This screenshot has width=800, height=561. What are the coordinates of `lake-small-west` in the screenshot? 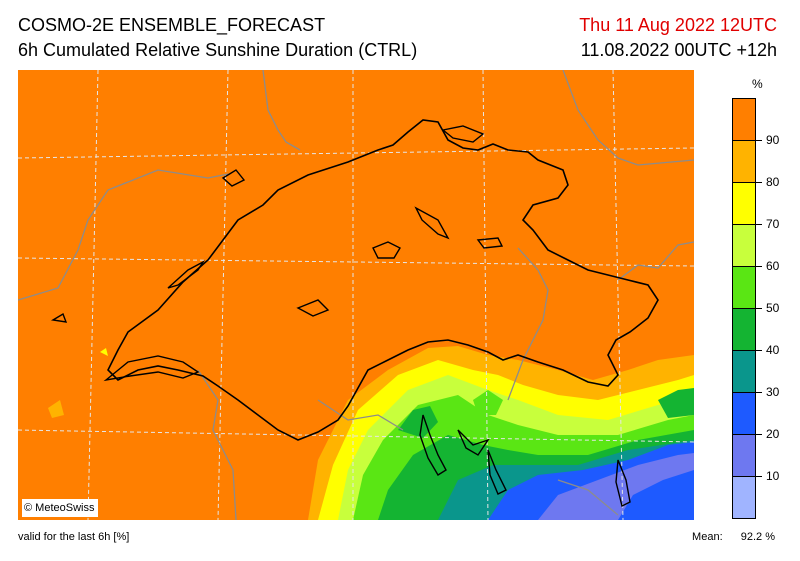 It's located at (59, 317).